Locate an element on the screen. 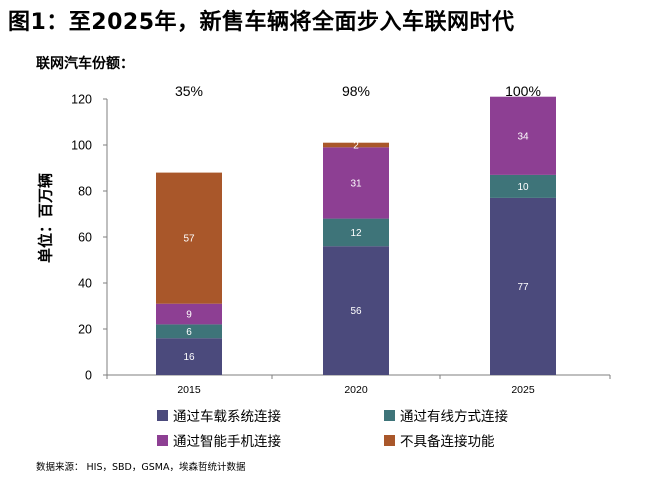  legend-item-smartphone: 通过智能手机连接 is located at coordinates (219, 440).